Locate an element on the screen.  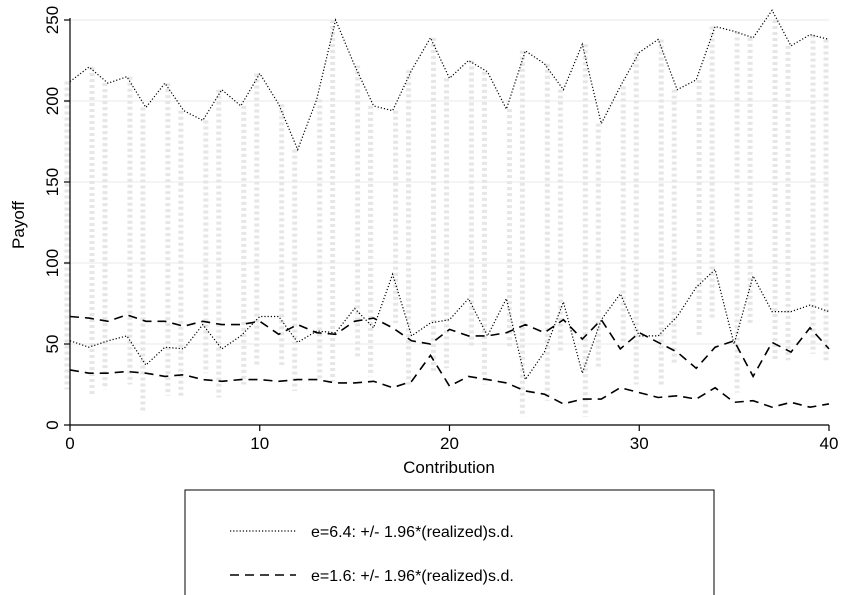
x-axis-title: Contribution is located at coordinates (449, 467).